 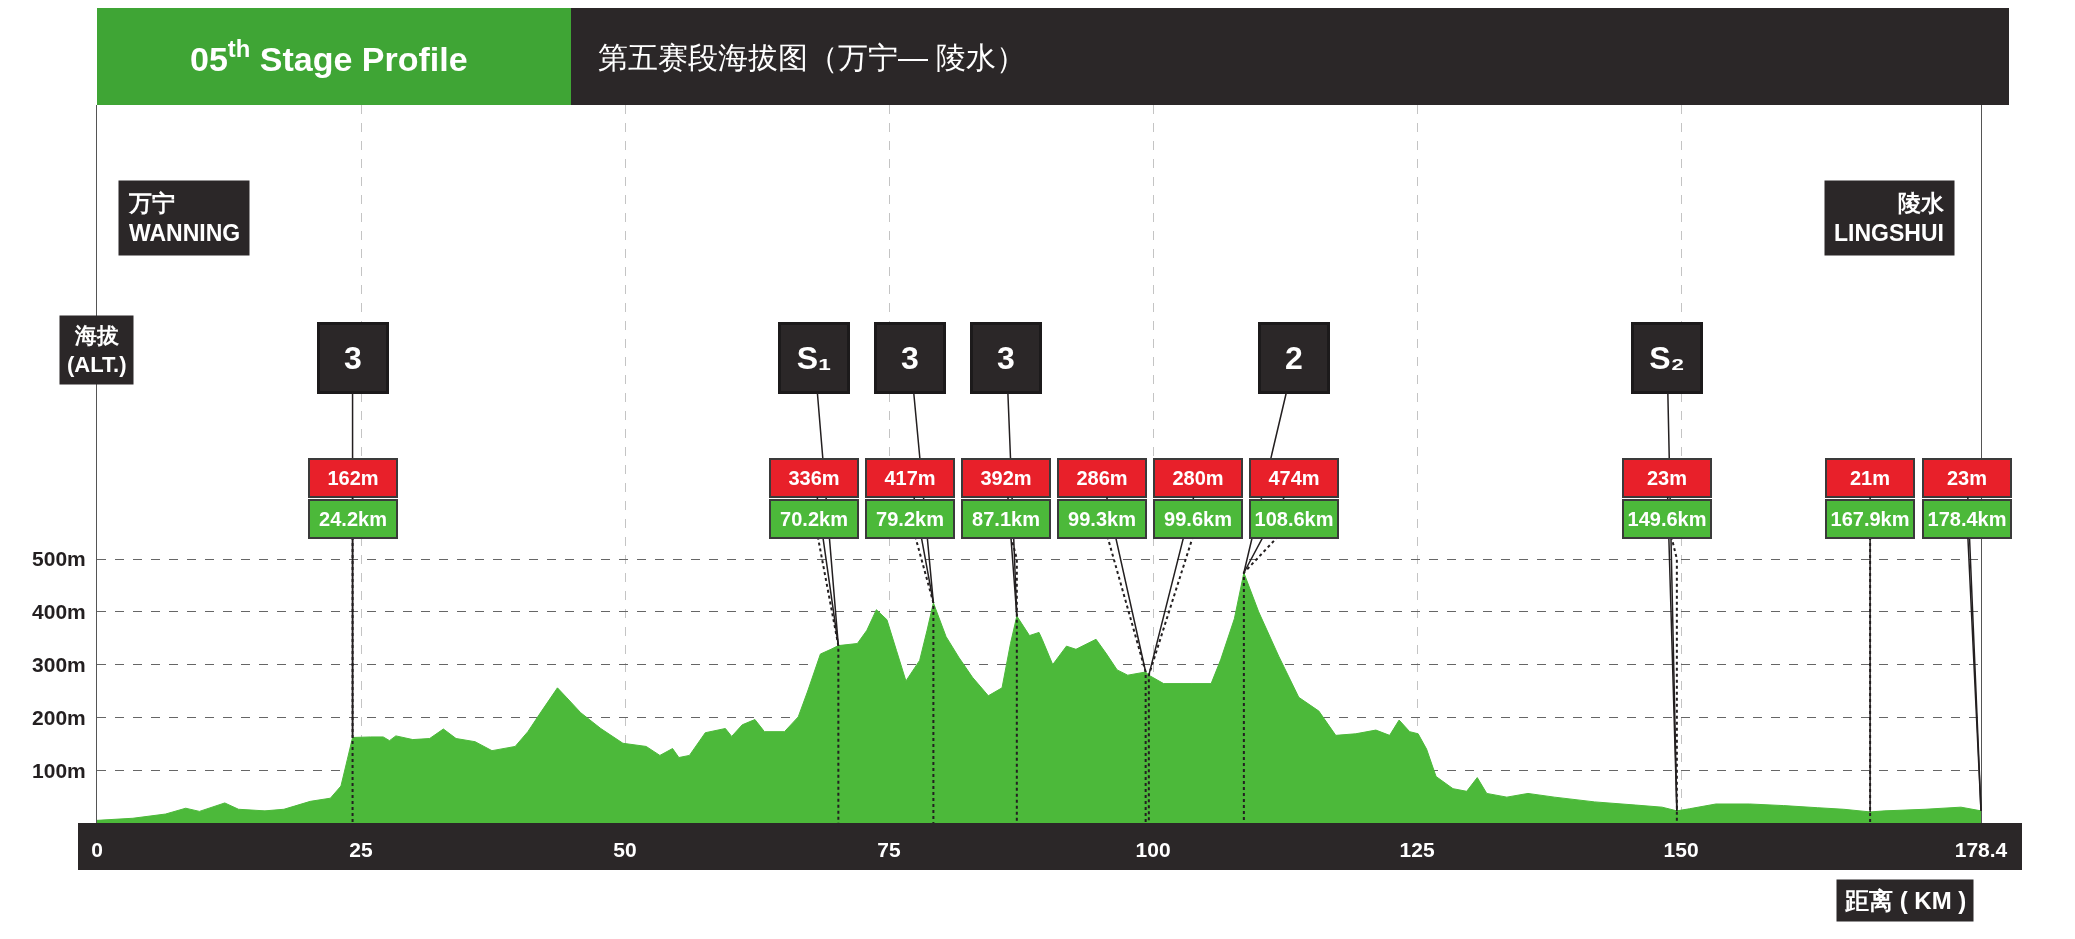 What do you see at coordinates (1006, 478) in the screenshot?
I see `annotation: 392m` at bounding box center [1006, 478].